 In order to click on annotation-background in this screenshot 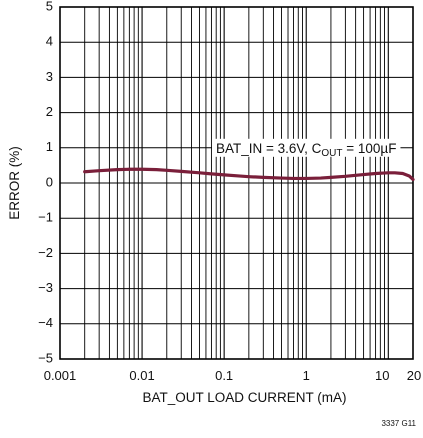, I will do `click(306, 147)`.